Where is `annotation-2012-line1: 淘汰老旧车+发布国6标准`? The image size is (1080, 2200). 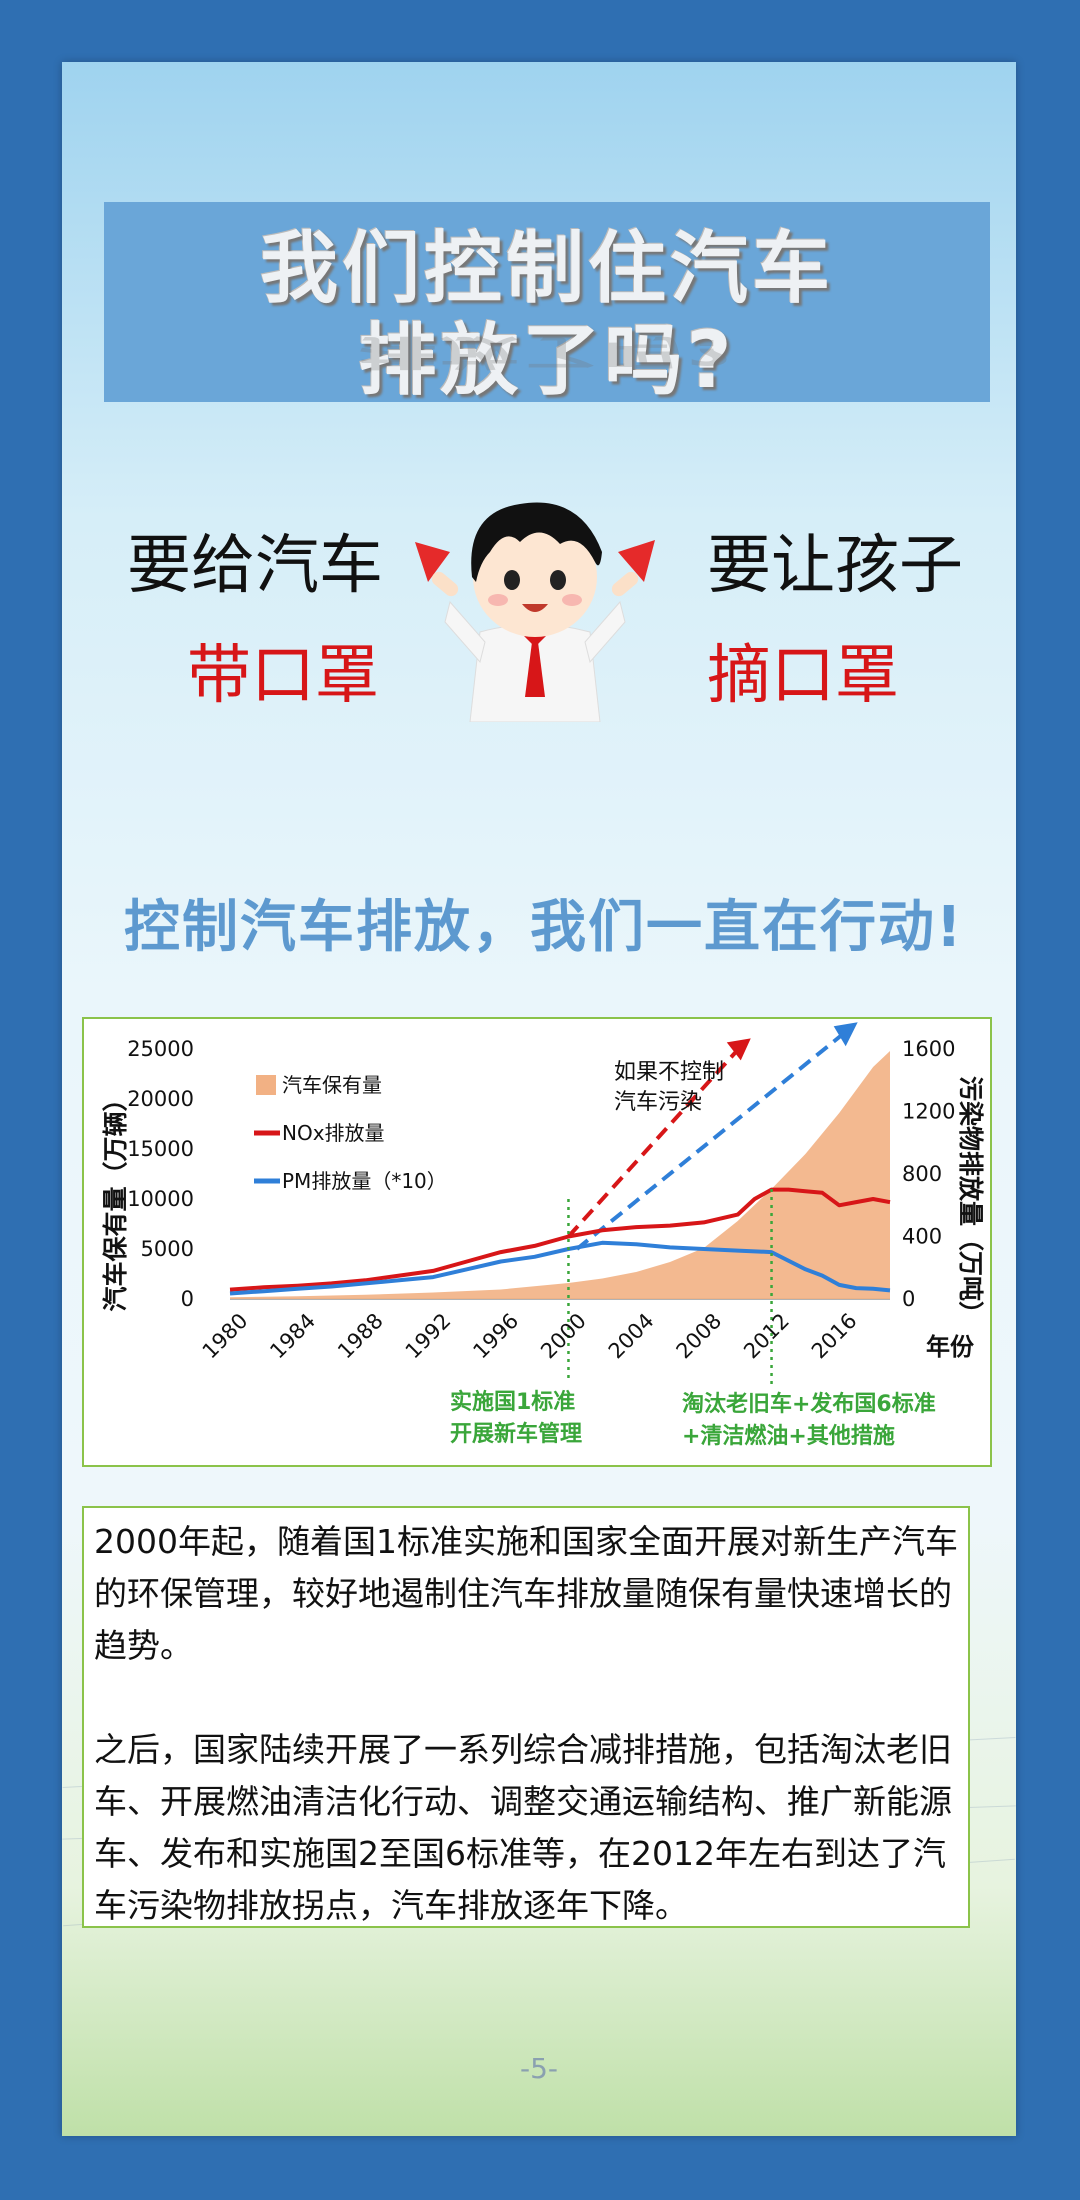 annotation-2012-line1: 淘汰老旧车+发布国6标准 is located at coordinates (809, 1404).